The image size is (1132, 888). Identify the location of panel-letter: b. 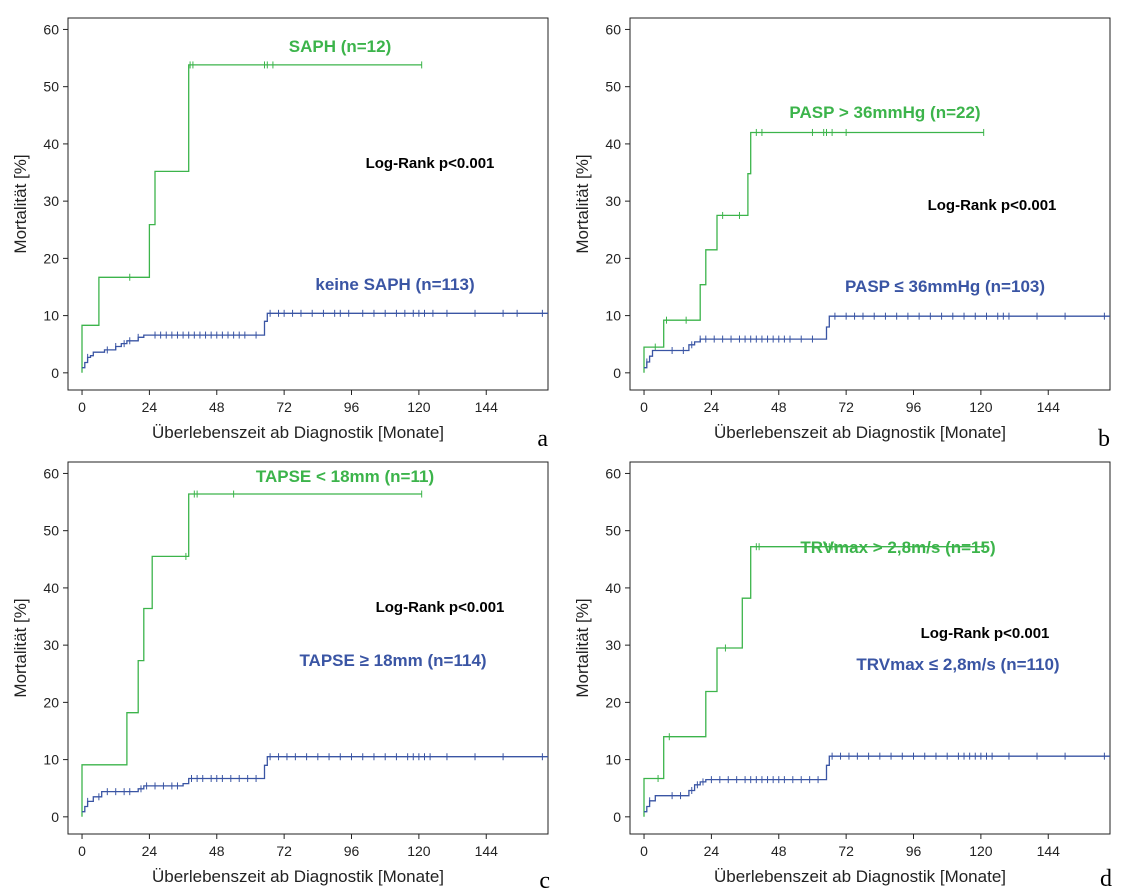
(1104, 439).